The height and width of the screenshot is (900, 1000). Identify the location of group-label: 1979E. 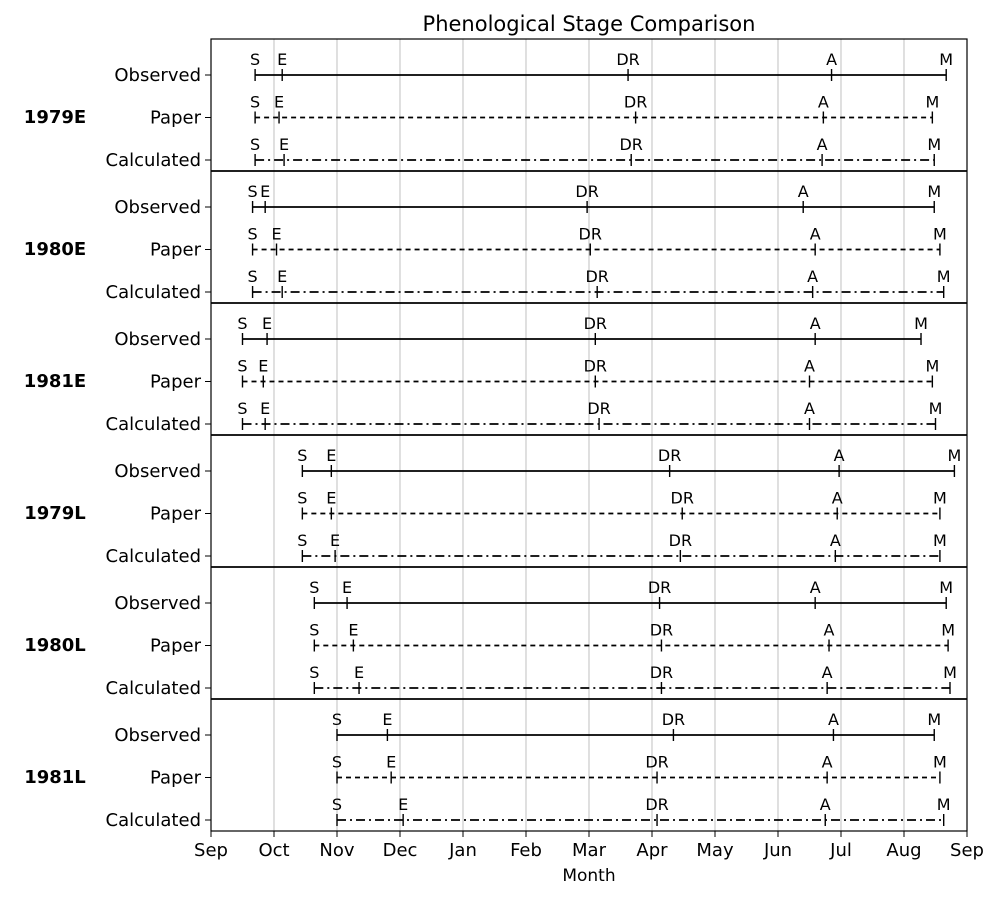
(55, 117).